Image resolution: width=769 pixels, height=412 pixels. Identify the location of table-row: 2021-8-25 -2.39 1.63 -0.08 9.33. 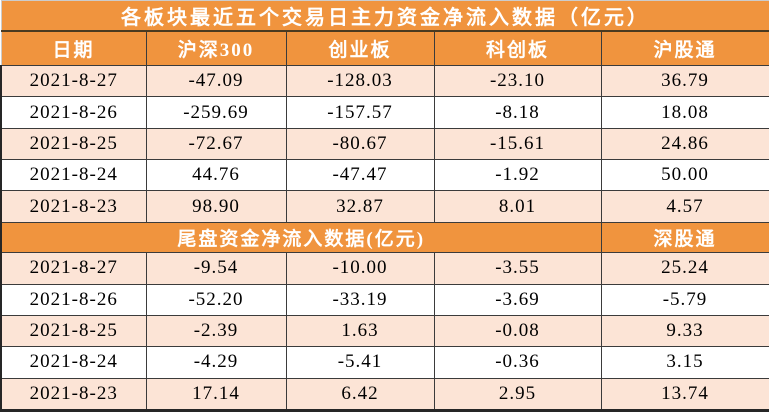
(384, 331).